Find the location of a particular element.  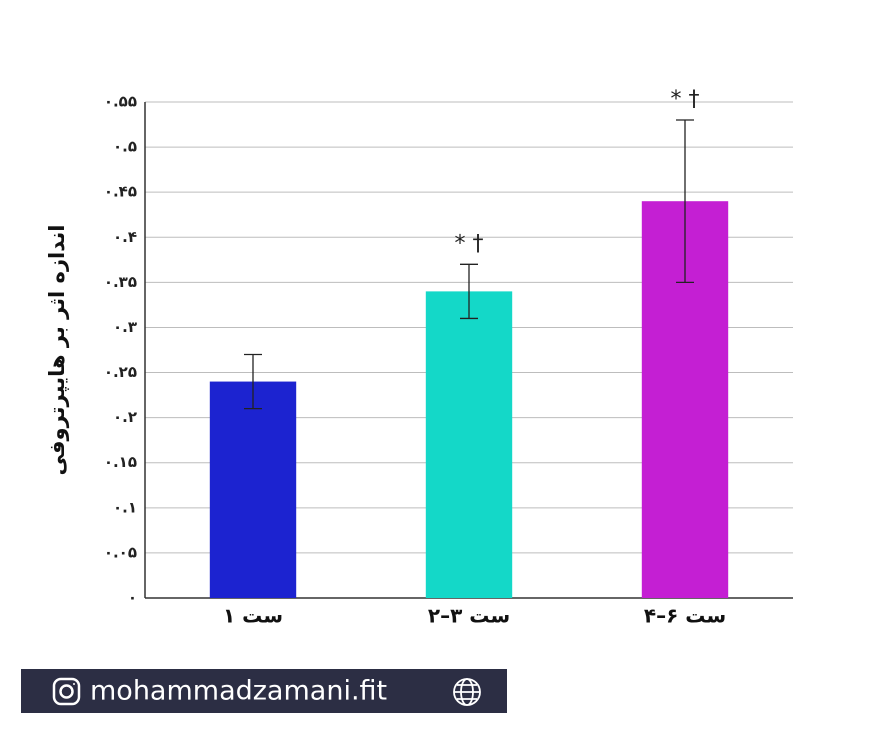

footer-background is located at coordinates (264, 691).